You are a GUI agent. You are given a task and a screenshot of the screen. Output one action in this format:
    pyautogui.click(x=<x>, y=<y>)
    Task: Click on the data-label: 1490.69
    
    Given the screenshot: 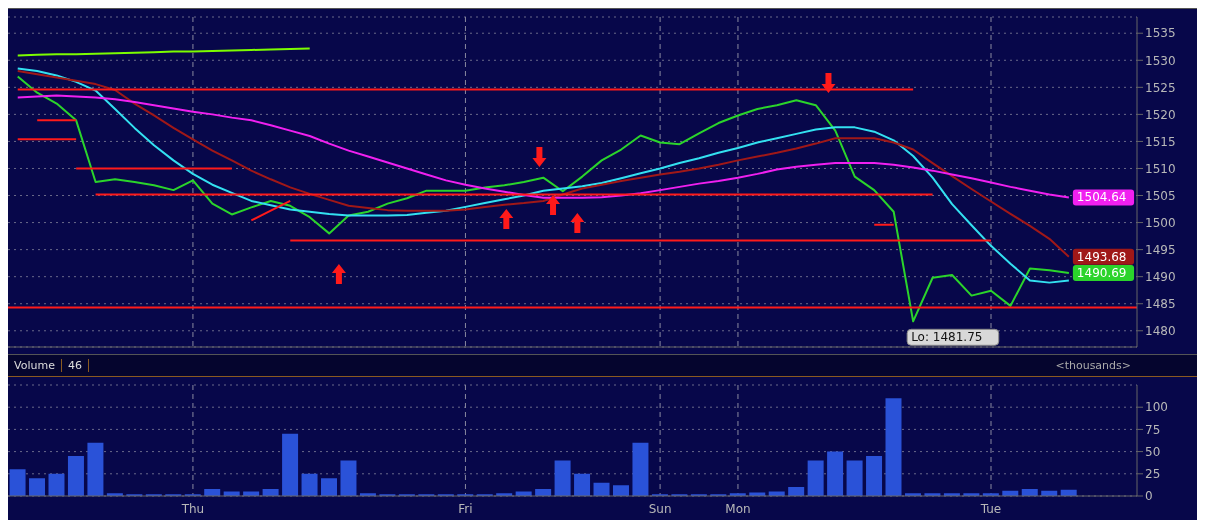 What is the action you would take?
    pyautogui.click(x=1101, y=272)
    